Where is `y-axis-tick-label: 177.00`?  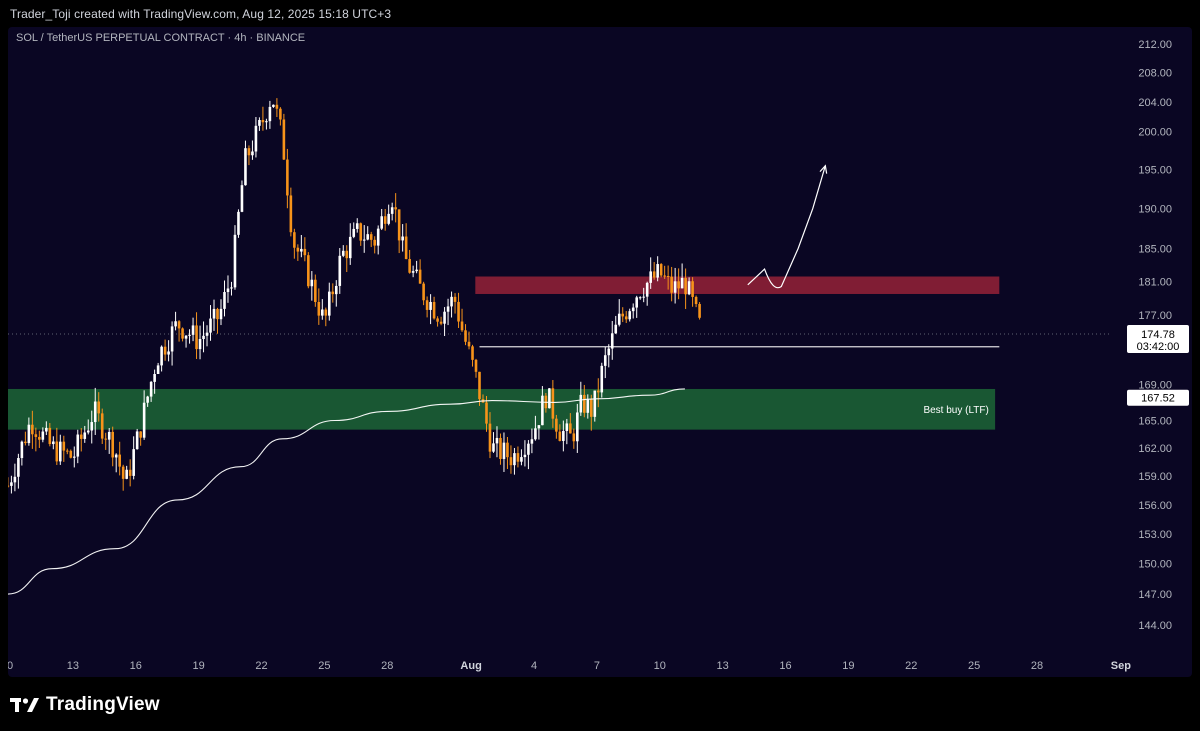
y-axis-tick-label: 177.00 is located at coordinates (1155, 316).